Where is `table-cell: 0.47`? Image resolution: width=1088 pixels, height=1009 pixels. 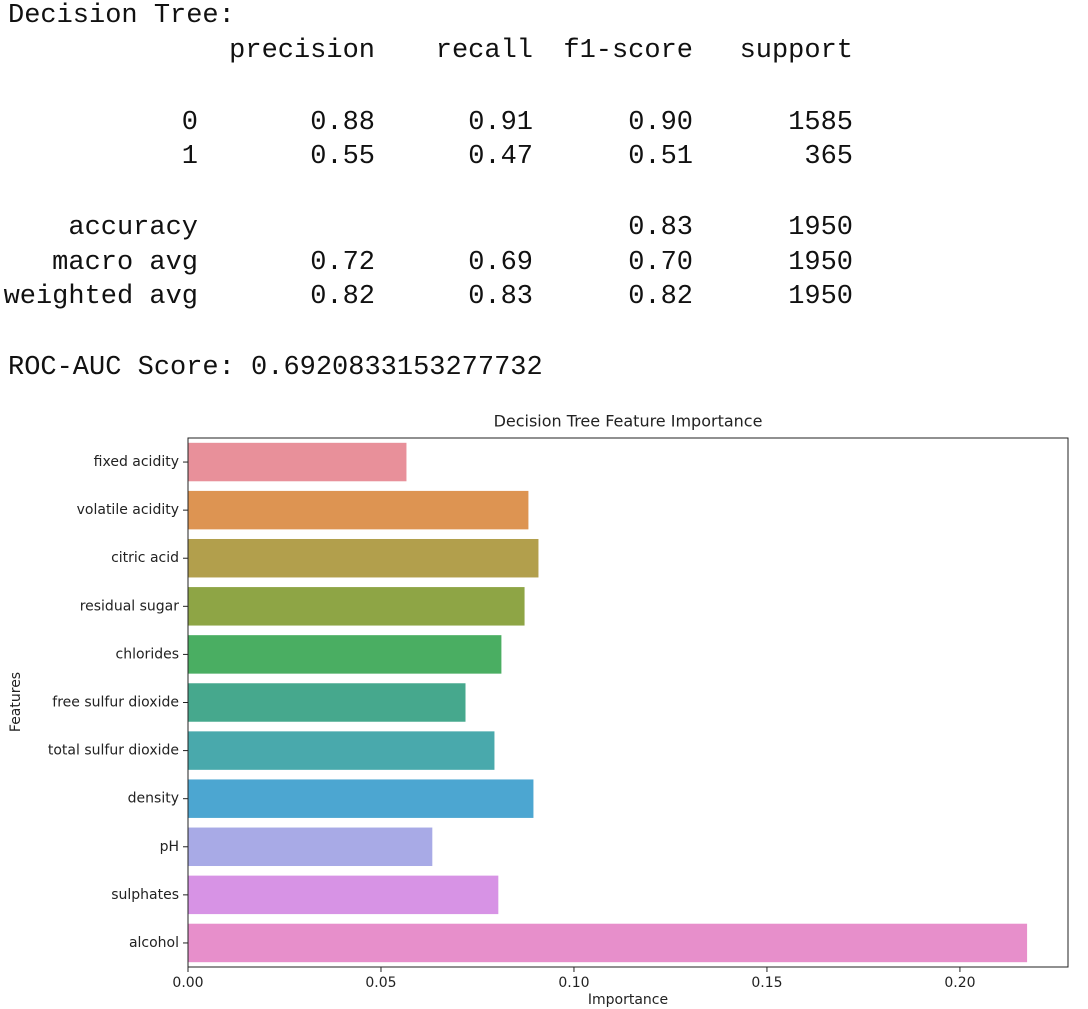 table-cell: 0.47 is located at coordinates (500, 157).